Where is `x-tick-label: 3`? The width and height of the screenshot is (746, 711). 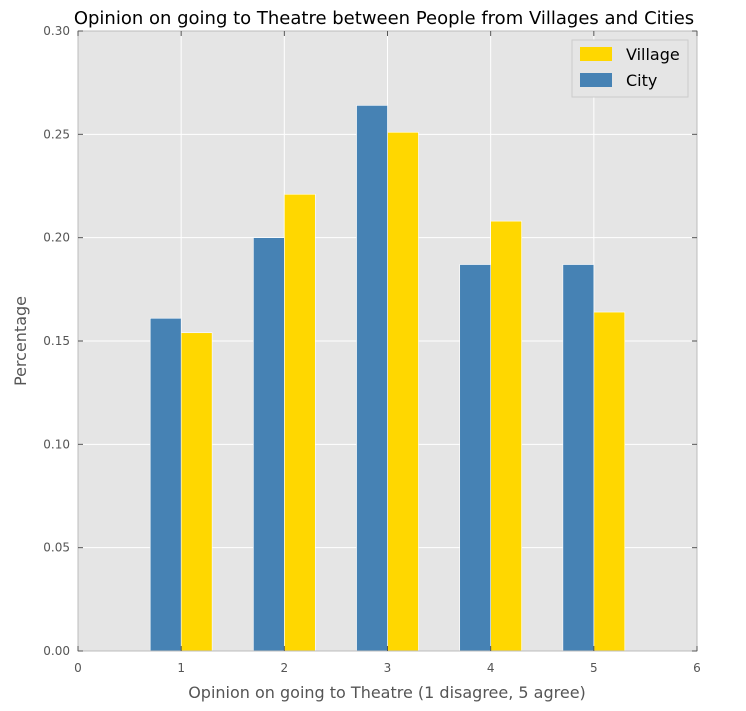
x-tick-label: 3 is located at coordinates (388, 668).